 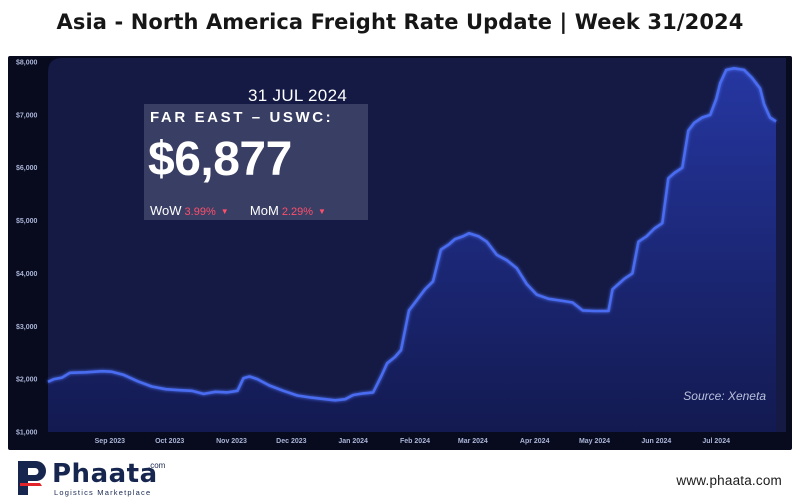 What do you see at coordinates (238, 210) in the screenshot?
I see `change-row: WoW 3.99% ▼ MoM 2.29% ▼` at bounding box center [238, 210].